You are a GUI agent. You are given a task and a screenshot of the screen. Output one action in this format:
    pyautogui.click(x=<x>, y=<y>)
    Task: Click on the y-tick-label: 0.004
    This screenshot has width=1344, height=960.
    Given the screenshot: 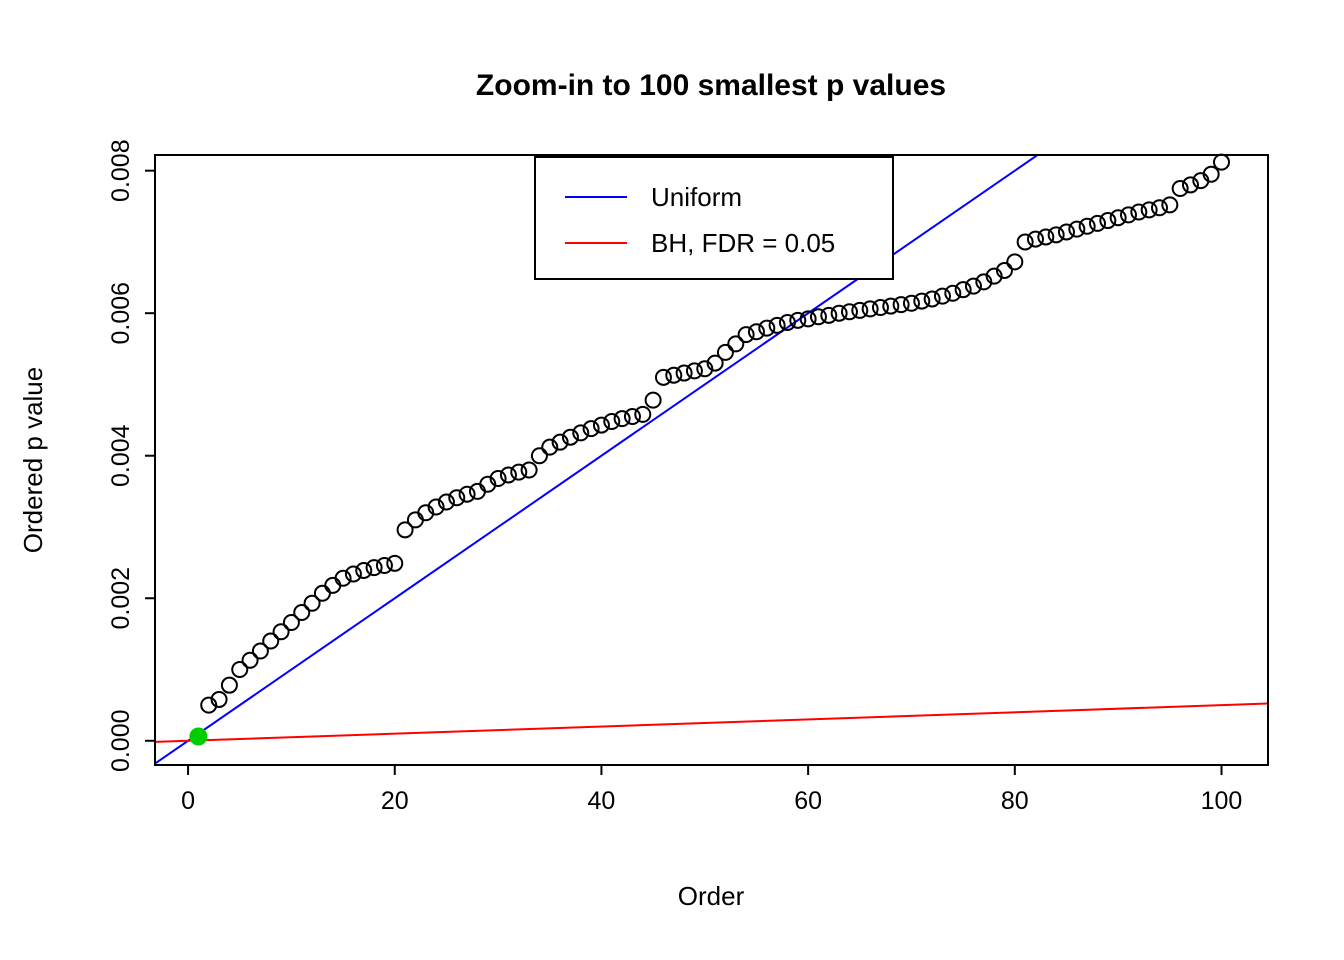 What is the action you would take?
    pyautogui.click(x=121, y=455)
    